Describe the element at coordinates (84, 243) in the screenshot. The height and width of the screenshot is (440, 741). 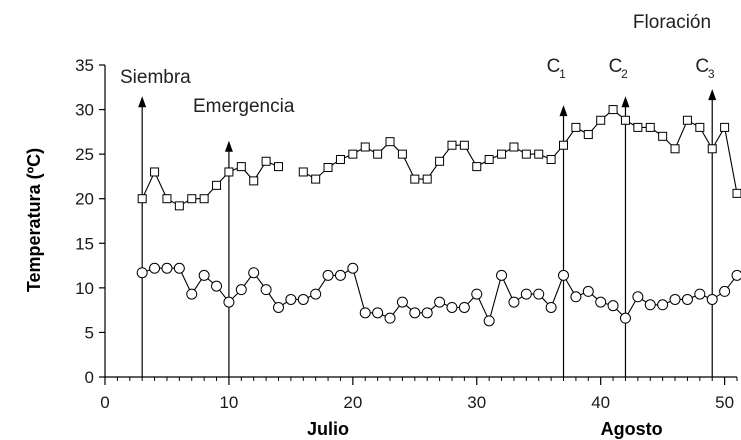
I see `y-tick-label: 15` at that location.